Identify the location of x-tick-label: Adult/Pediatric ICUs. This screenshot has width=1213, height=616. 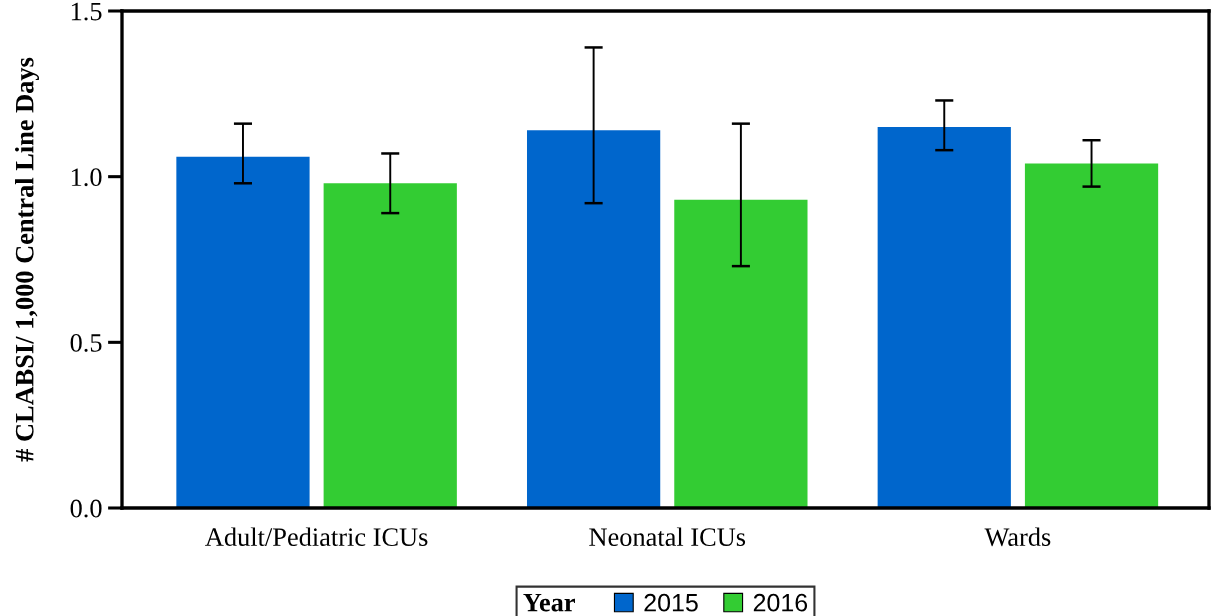
(316, 537).